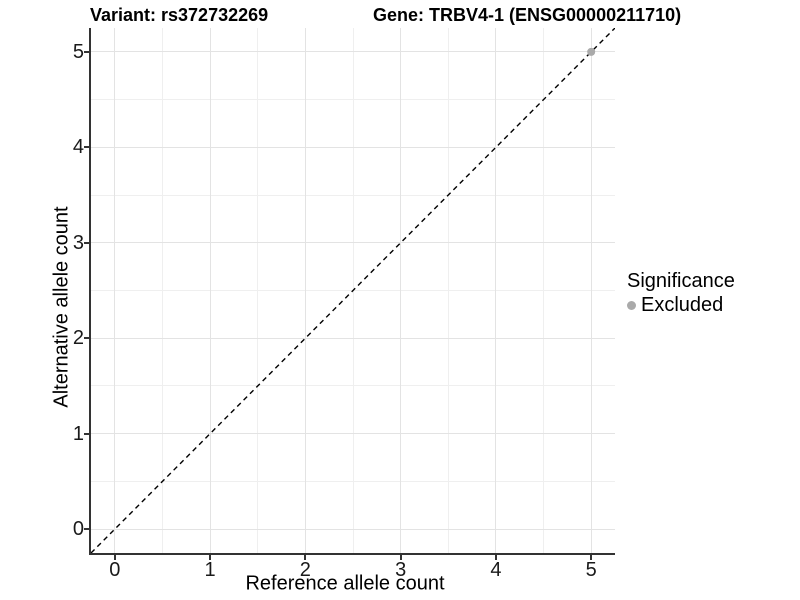 This screenshot has height=600, width=800. I want to click on y-tick-label: 3, so click(78, 242).